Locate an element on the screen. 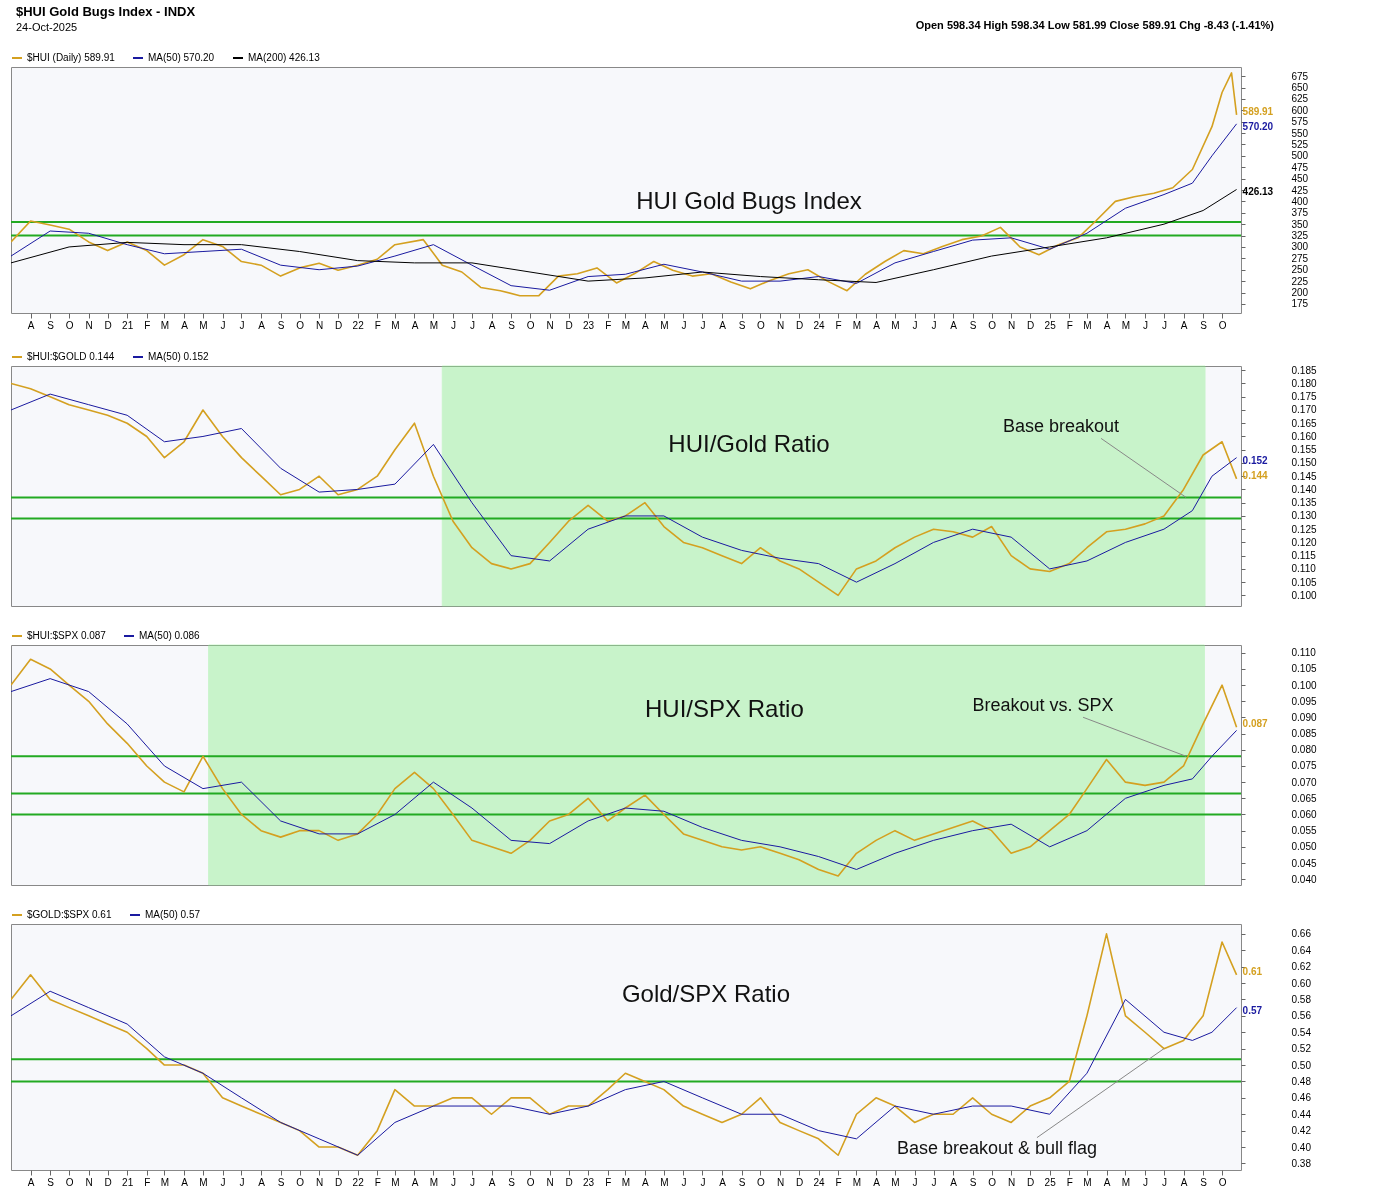 The height and width of the screenshot is (1200, 1400). y-tick-label: 0.50 is located at coordinates (1301, 1065).